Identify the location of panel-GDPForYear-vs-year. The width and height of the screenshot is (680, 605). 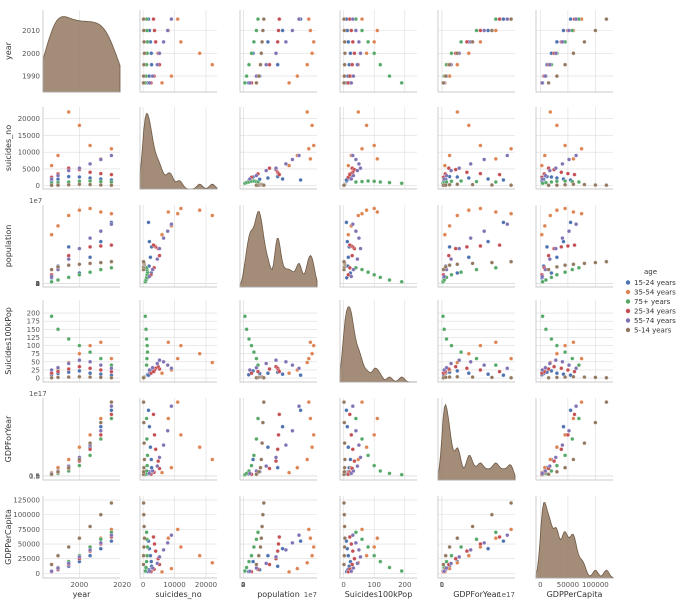
(81, 439).